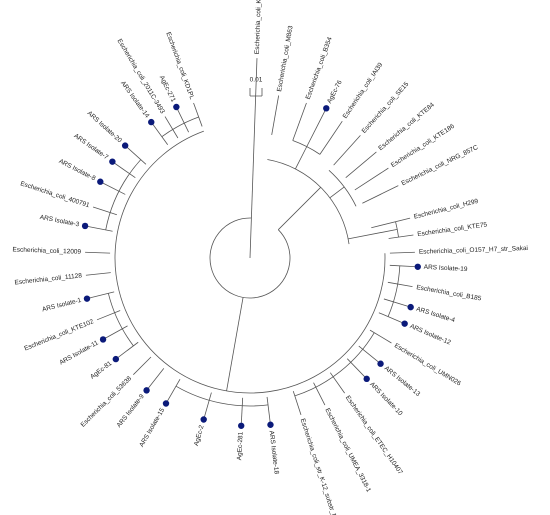  What do you see at coordinates (101, 370) in the screenshot?
I see `leaf-label: AgEc-81` at bounding box center [101, 370].